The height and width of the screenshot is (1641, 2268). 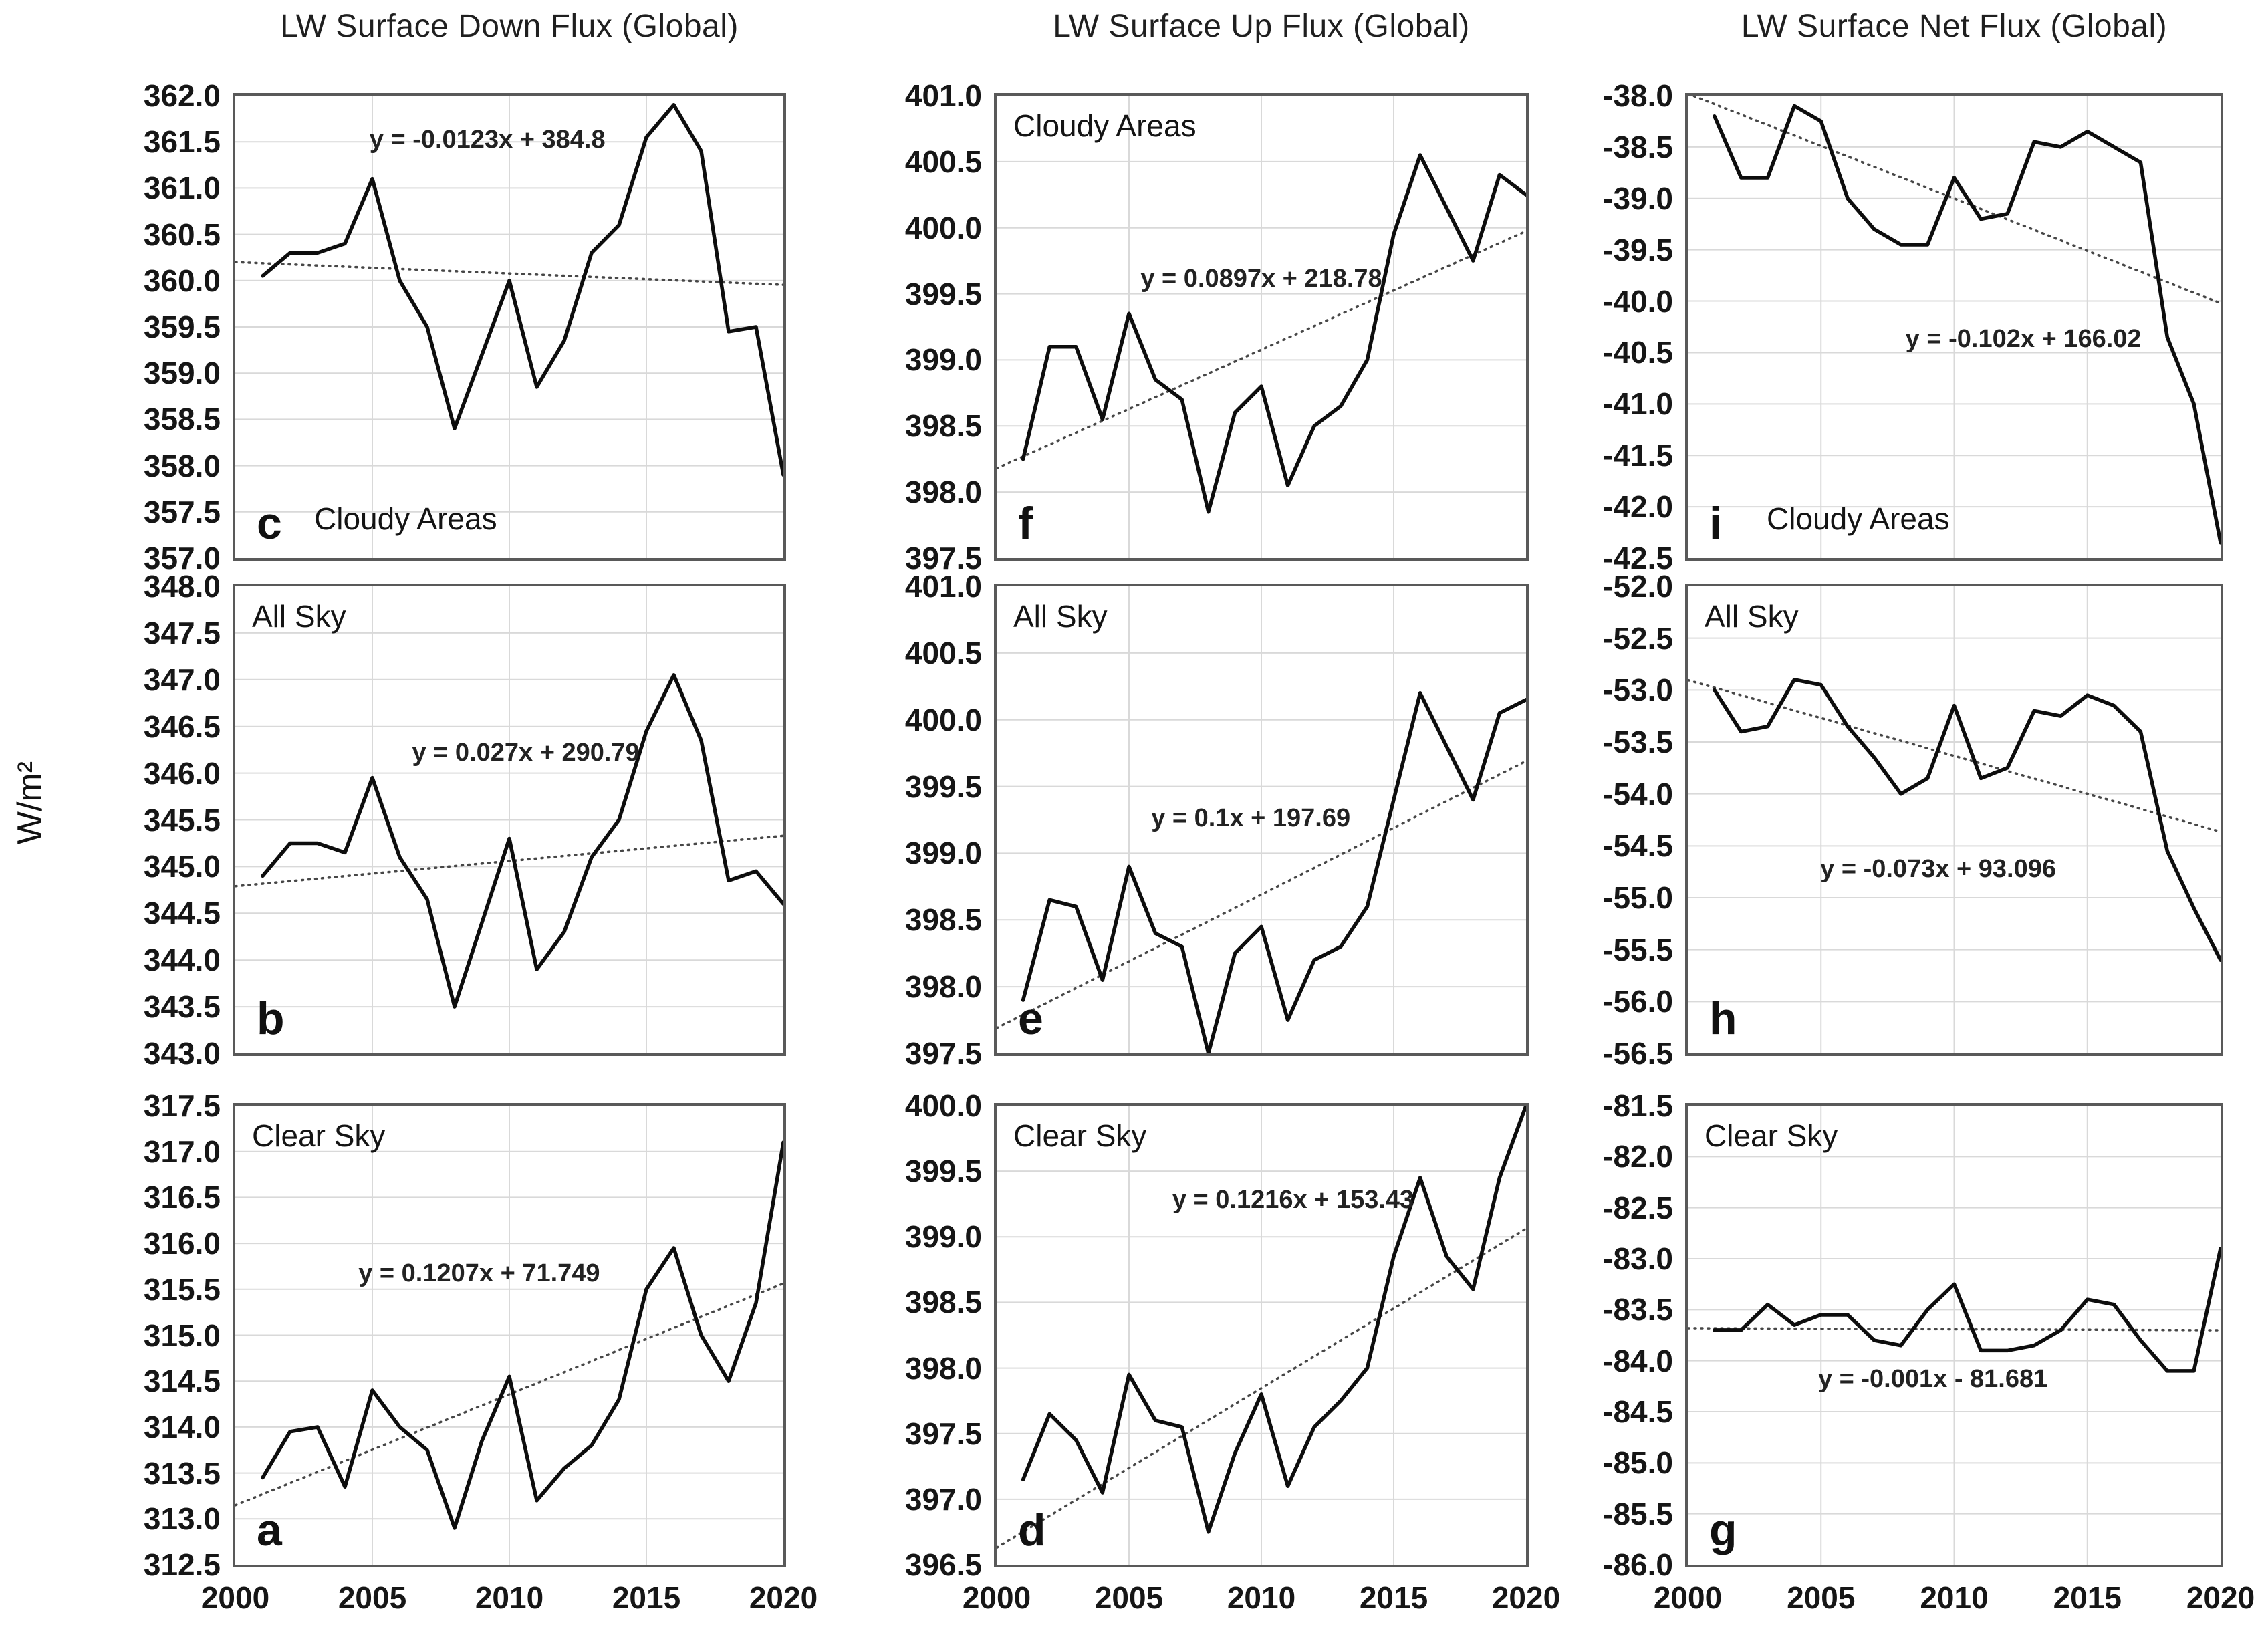 I want to click on y-axis-tick-label: -55.0, so click(x=1638, y=897).